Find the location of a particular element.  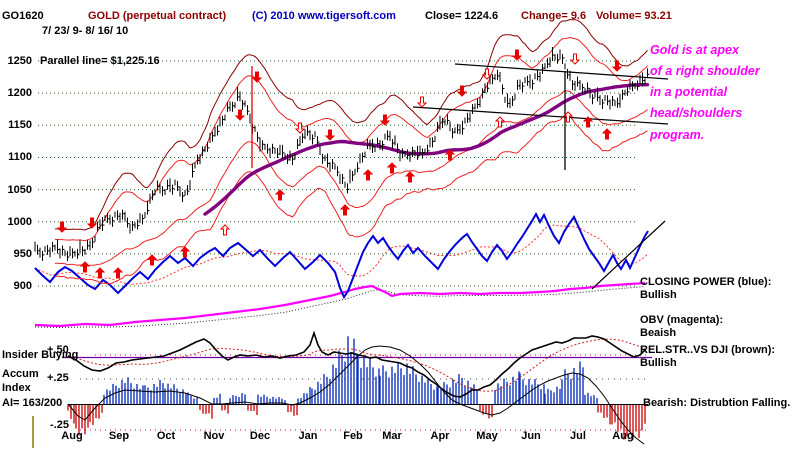

obv-label: OBV (magenta): is located at coordinates (682, 320).